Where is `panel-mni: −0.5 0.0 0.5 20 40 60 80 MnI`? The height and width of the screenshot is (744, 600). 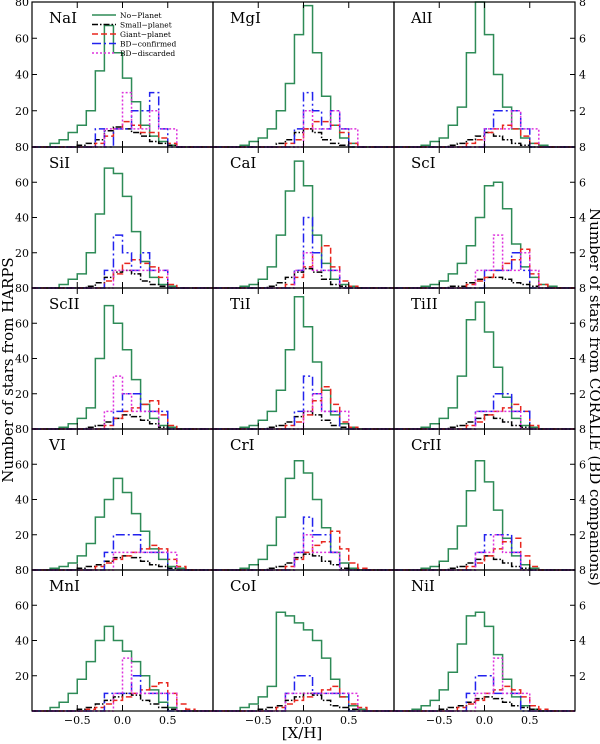
panel-mni: −0.5 0.0 0.5 20 40 60 80 MnI is located at coordinates (114, 645).